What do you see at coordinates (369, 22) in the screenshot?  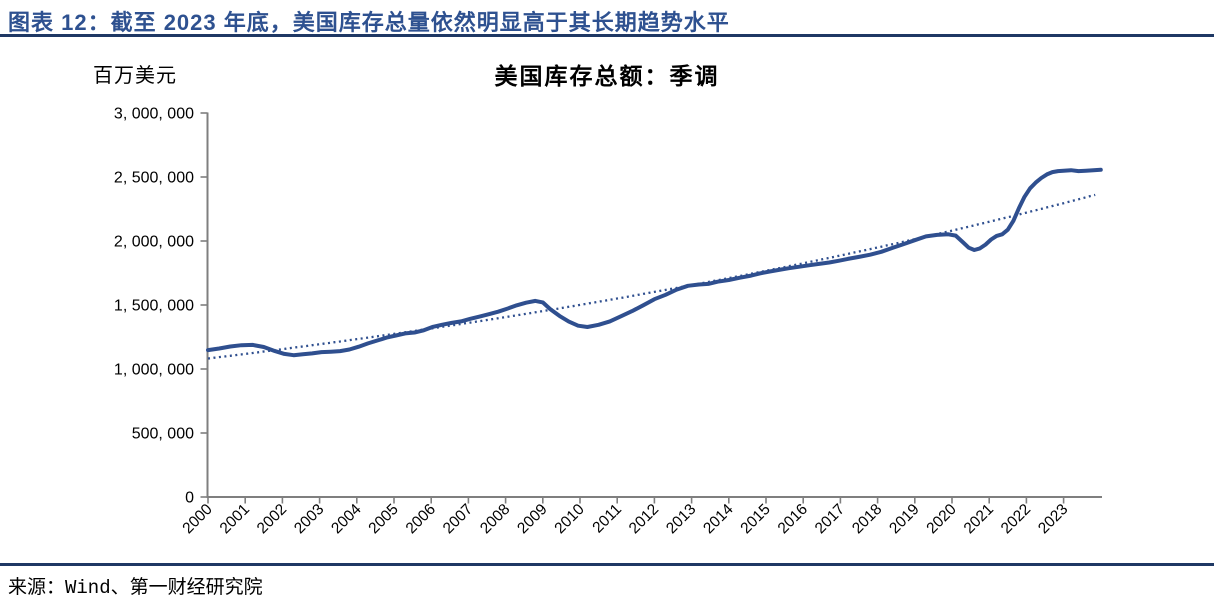 I see `figure-caption-text: 图表 12：截至 2023 年底，美国库存总量依然明显高于其长期趋势水平` at bounding box center [369, 22].